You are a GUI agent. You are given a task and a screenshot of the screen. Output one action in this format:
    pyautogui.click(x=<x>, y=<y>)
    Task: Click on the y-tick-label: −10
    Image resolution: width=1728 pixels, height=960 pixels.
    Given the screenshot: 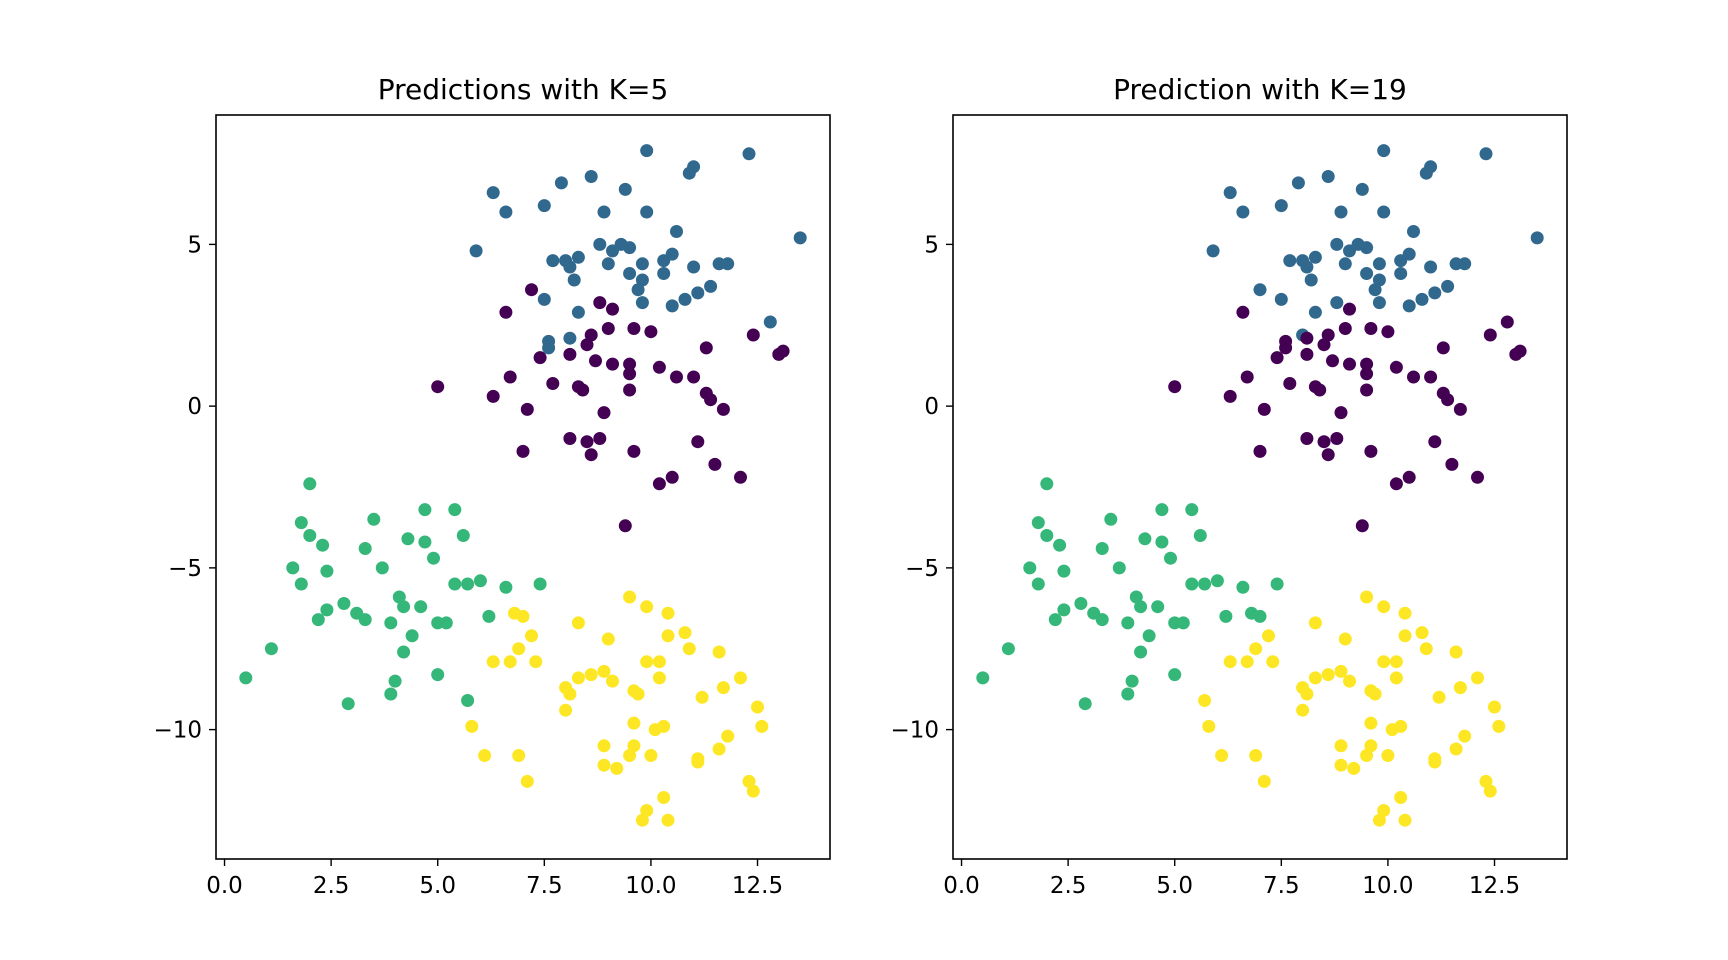 What is the action you would take?
    pyautogui.click(x=914, y=731)
    